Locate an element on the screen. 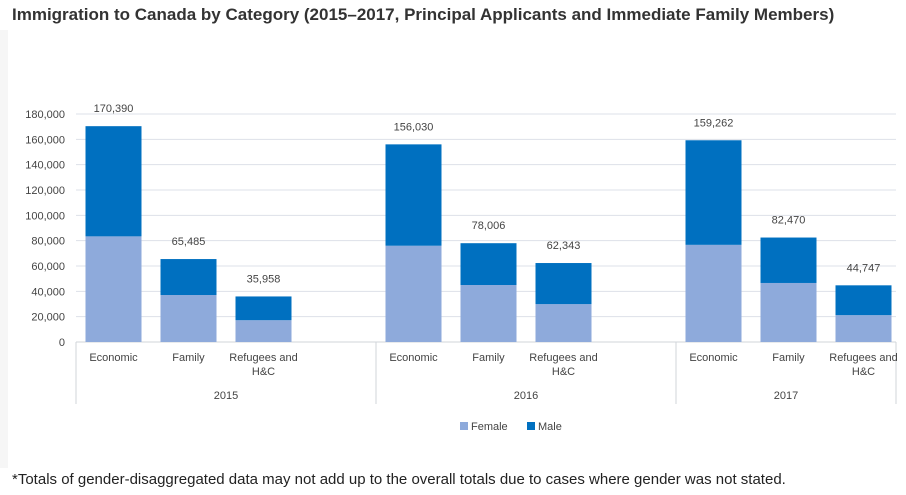 The width and height of the screenshot is (906, 495). x-group-label: 2015 is located at coordinates (226, 396).